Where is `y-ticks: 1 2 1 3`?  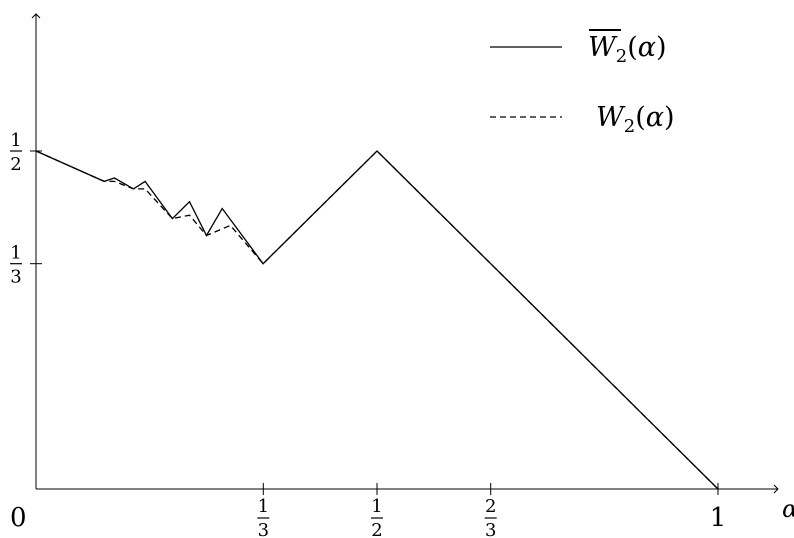 y-ticks: 1 2 1 3 is located at coordinates (26, 209).